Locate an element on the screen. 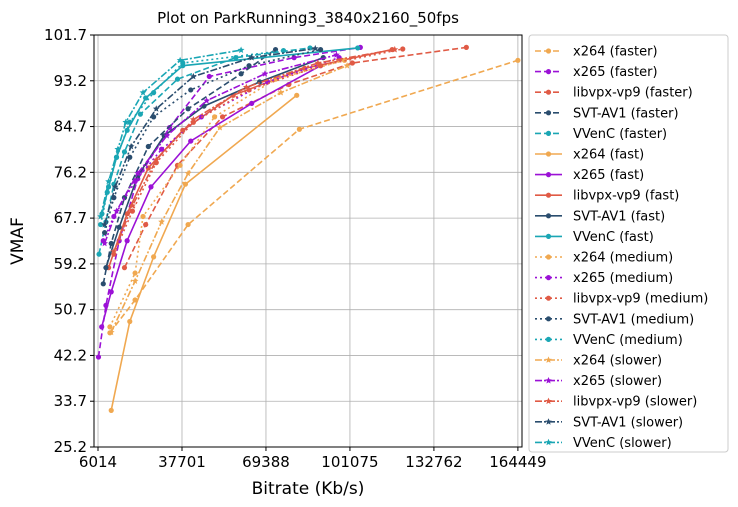  legend-item: x265 (slower) is located at coordinates (598, 381).